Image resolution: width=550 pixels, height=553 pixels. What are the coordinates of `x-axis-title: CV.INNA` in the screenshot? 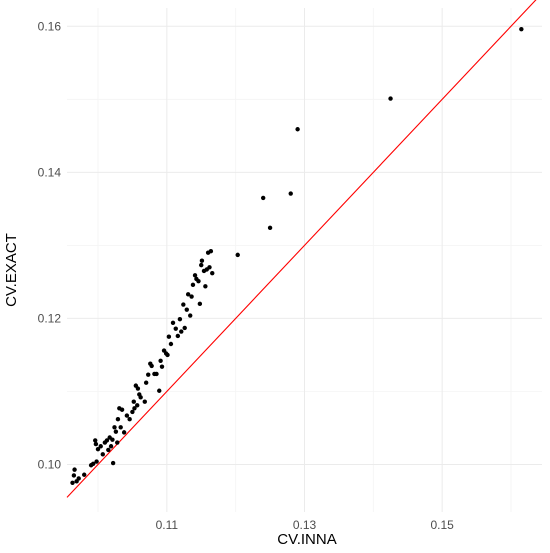 It's located at (306, 539).